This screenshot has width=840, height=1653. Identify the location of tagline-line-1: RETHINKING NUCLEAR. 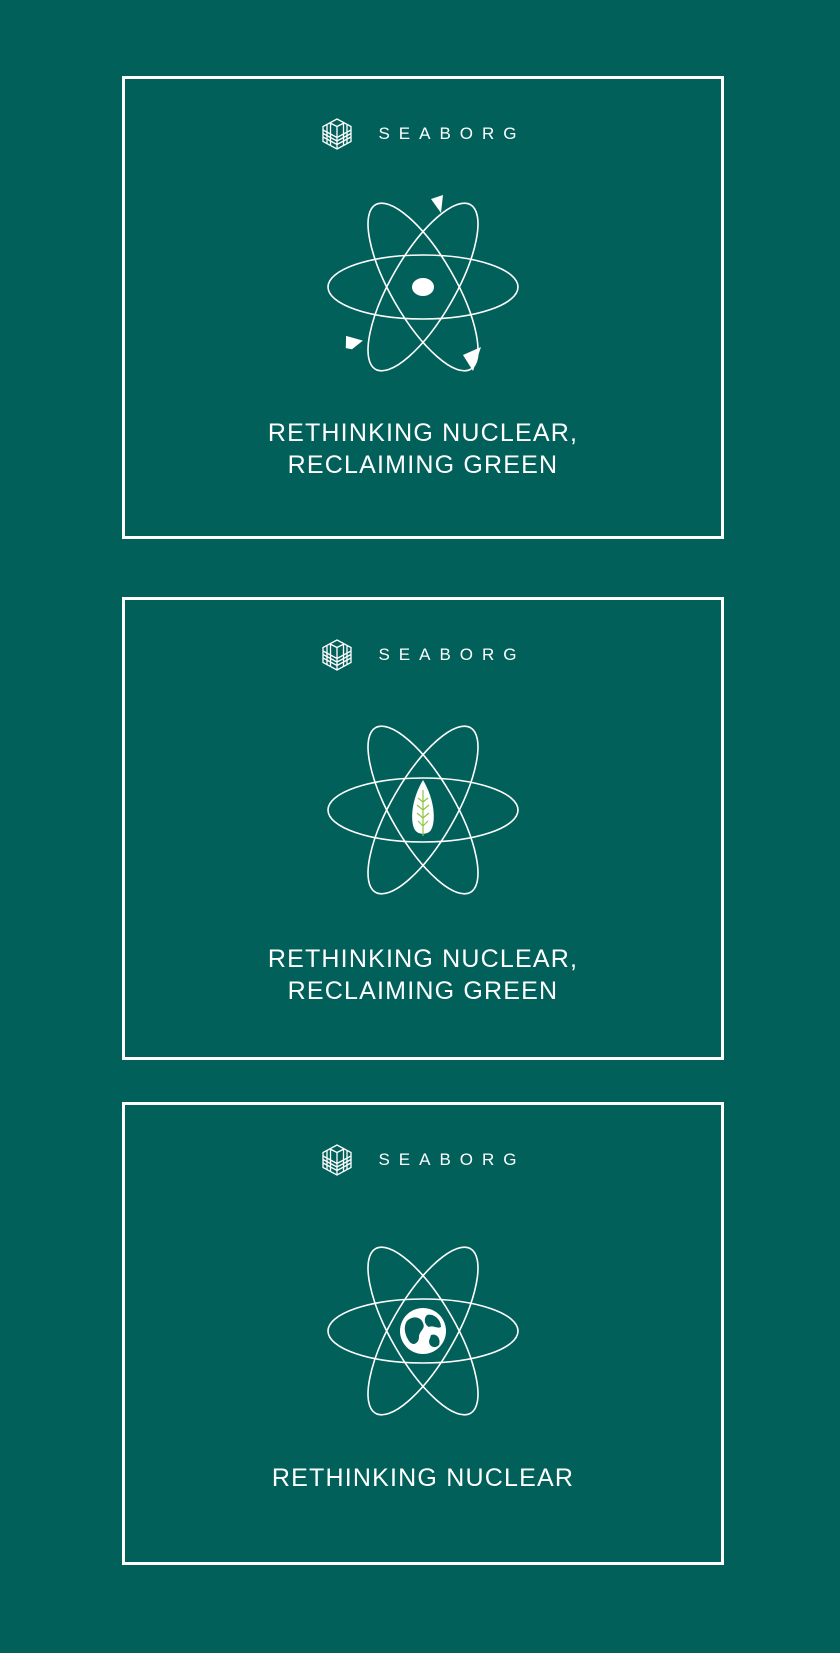
(423, 1478).